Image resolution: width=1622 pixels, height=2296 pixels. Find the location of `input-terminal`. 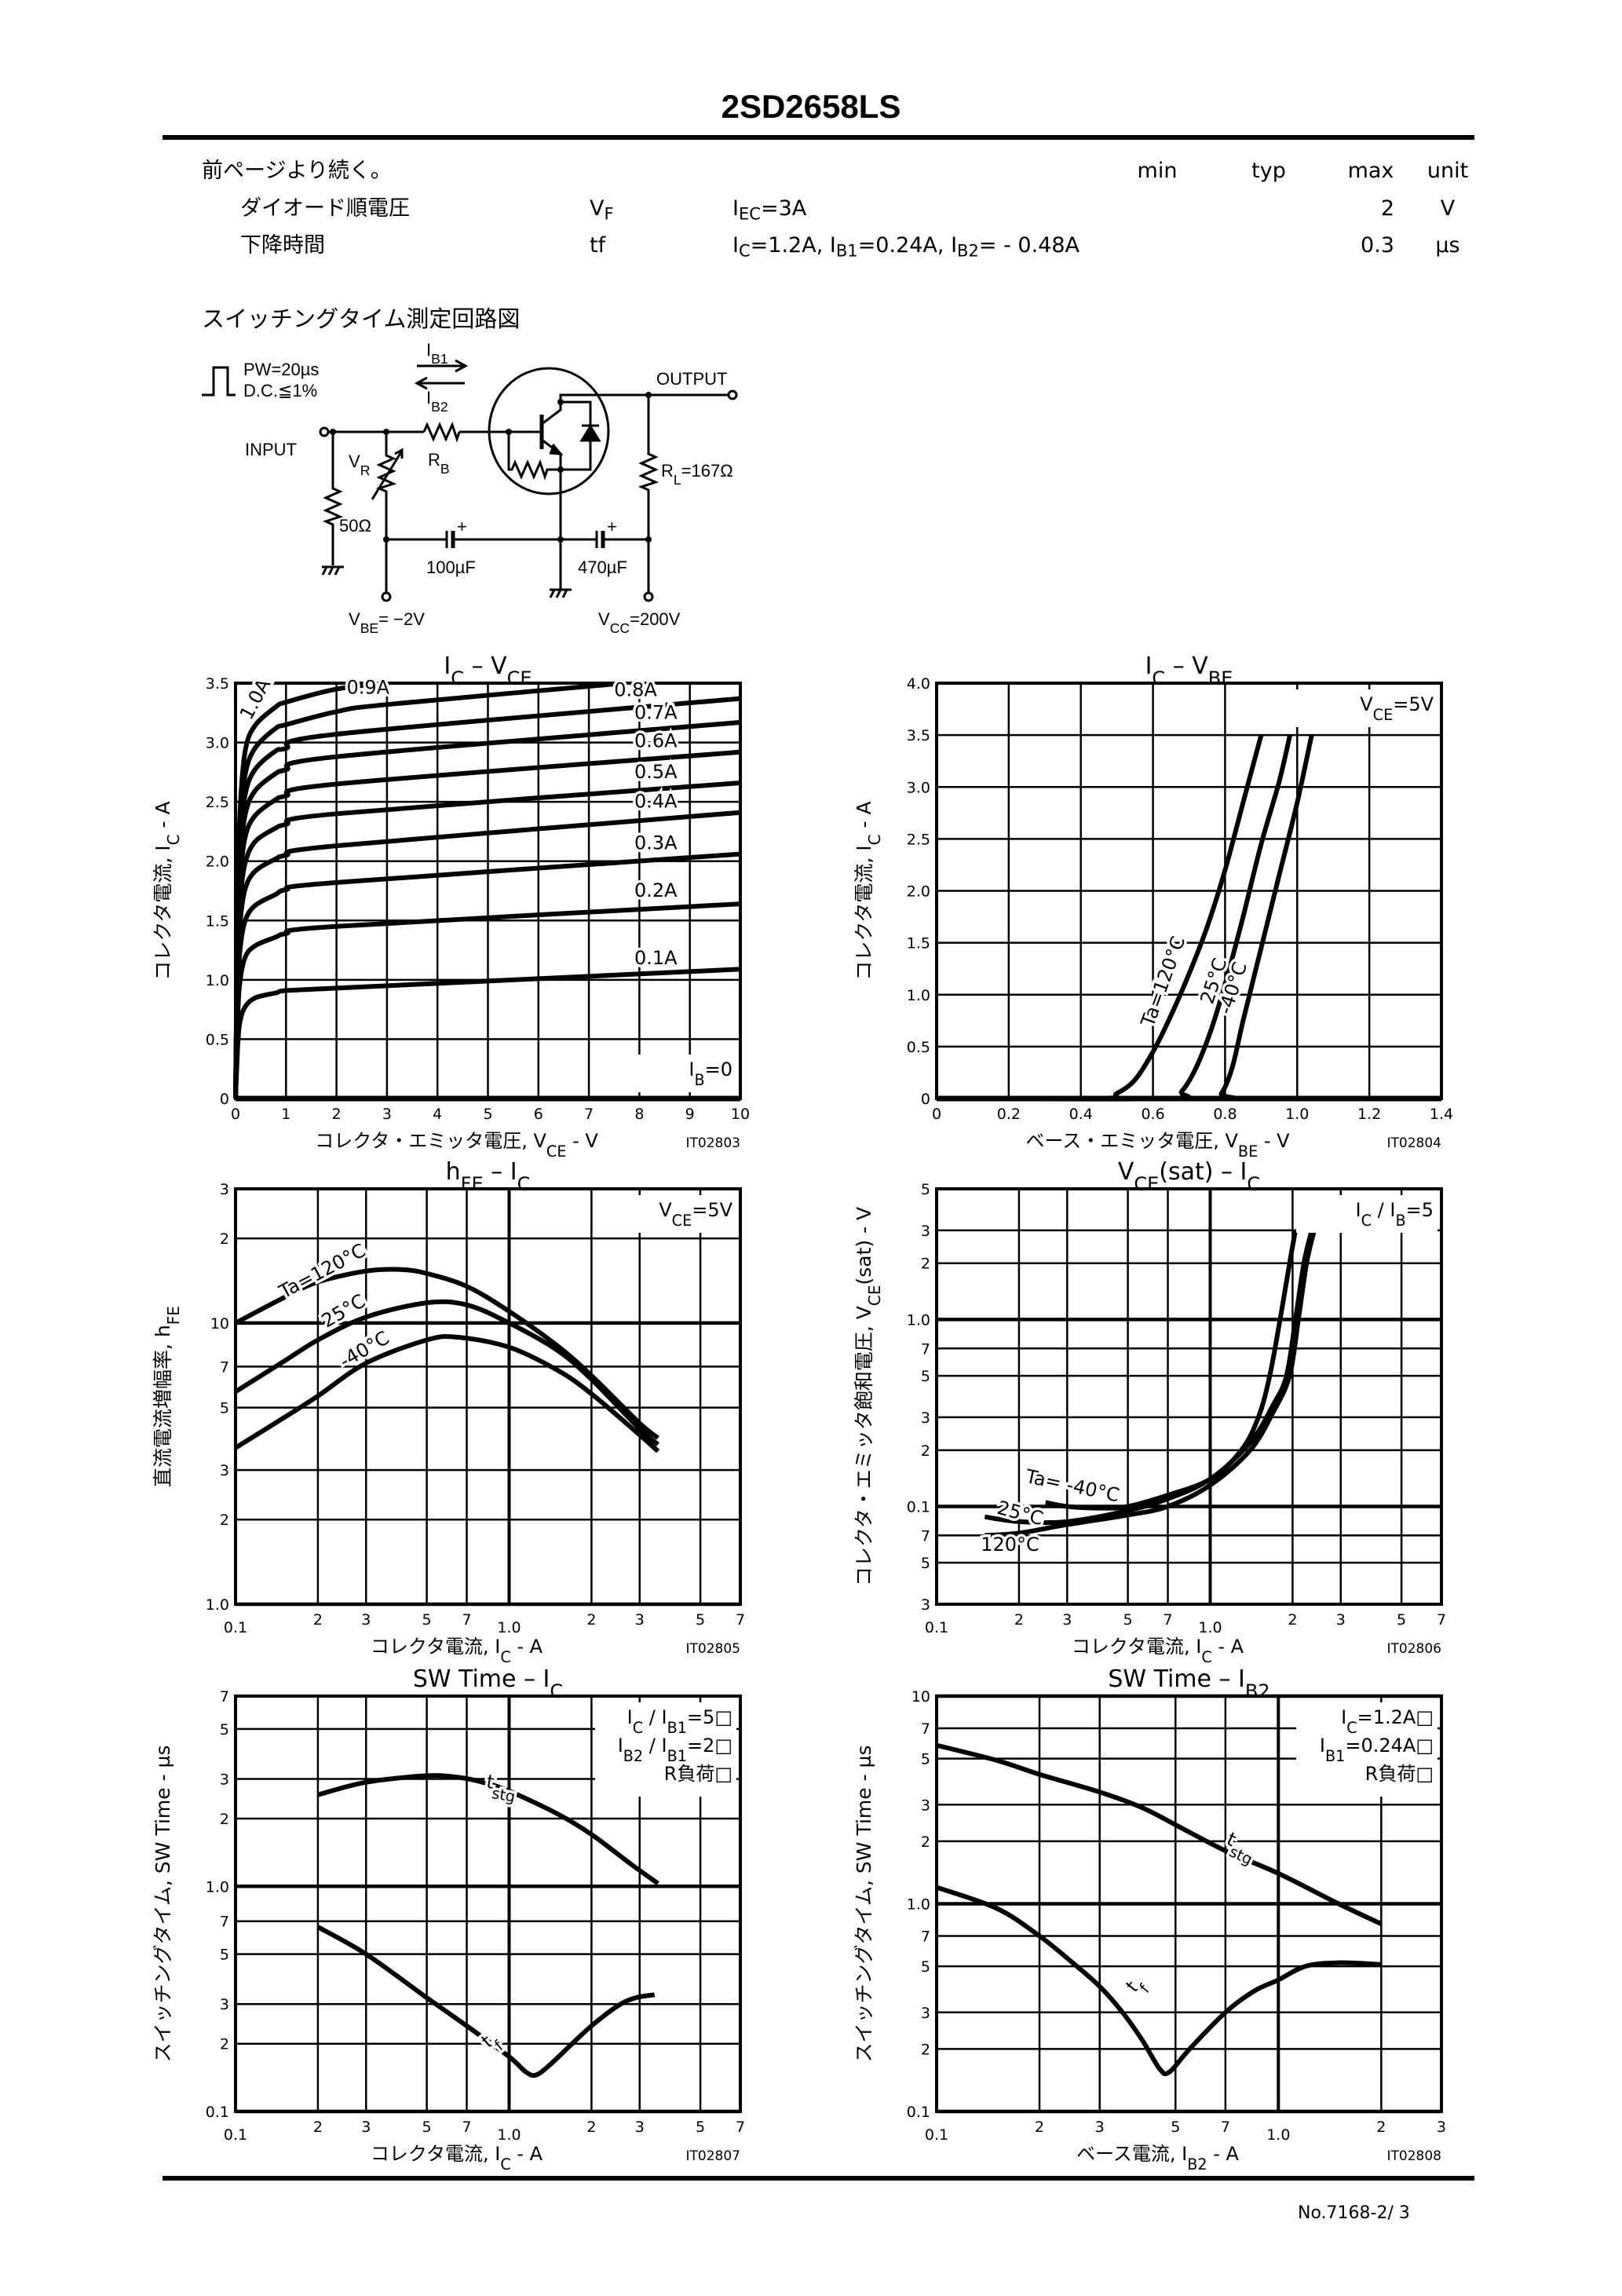

input-terminal is located at coordinates (324, 432).